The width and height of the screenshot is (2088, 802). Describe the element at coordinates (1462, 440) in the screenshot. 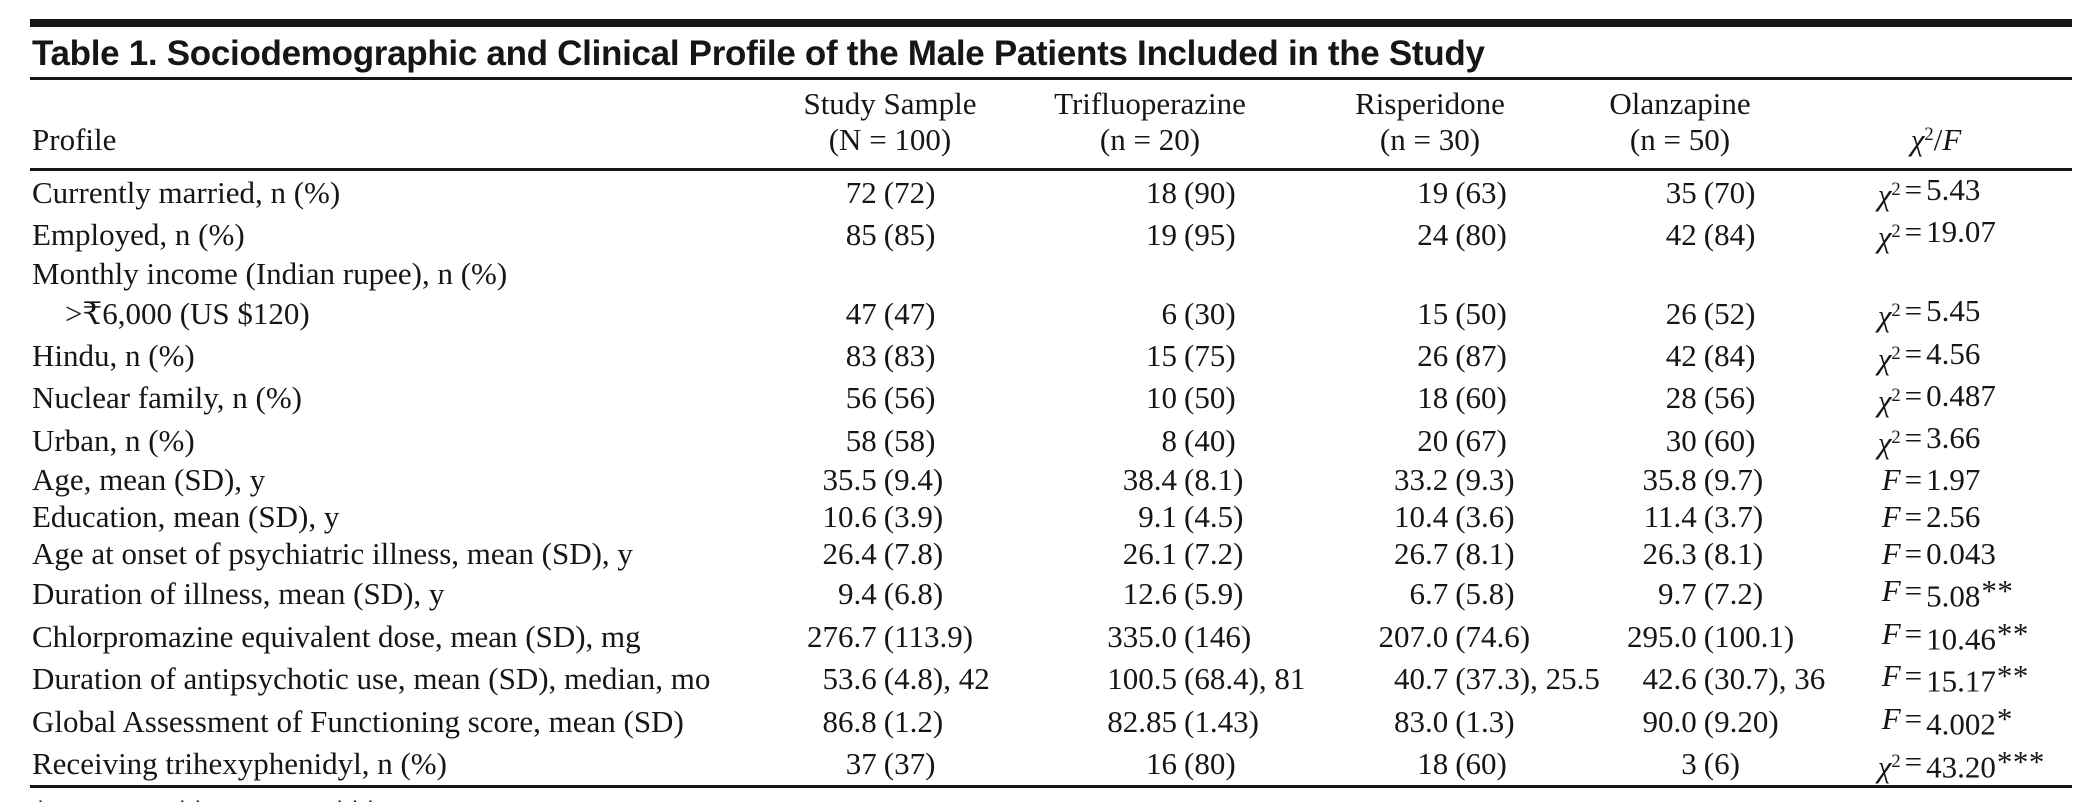

I see `value-cell: 20 (67)` at that location.